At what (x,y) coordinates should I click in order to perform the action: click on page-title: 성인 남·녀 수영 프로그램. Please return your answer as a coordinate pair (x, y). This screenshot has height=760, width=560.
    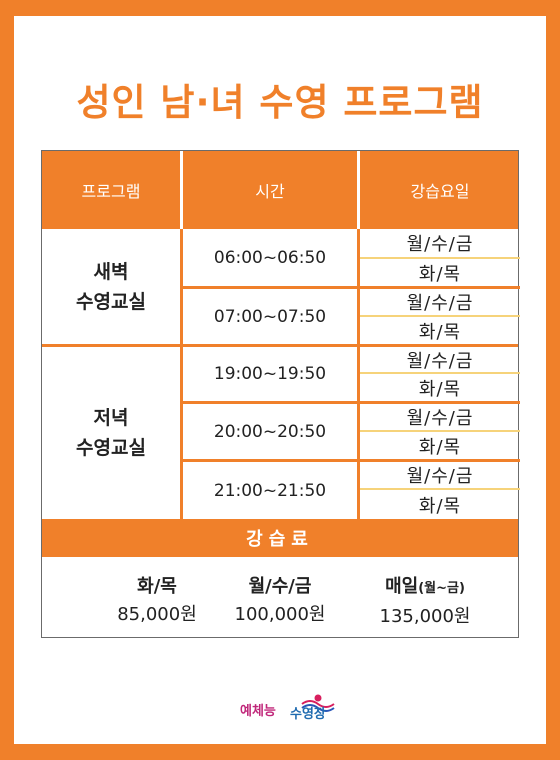
    Looking at the image, I should click on (280, 102).